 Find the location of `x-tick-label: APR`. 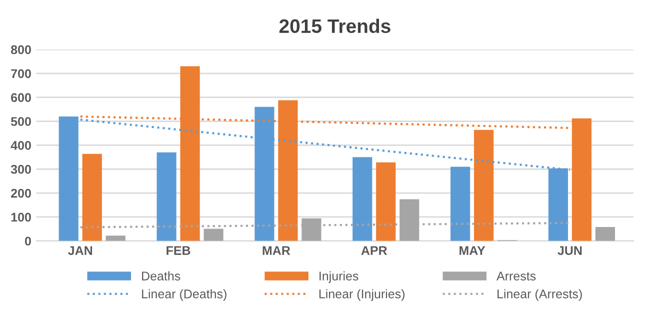

x-tick-label: APR is located at coordinates (374, 250).